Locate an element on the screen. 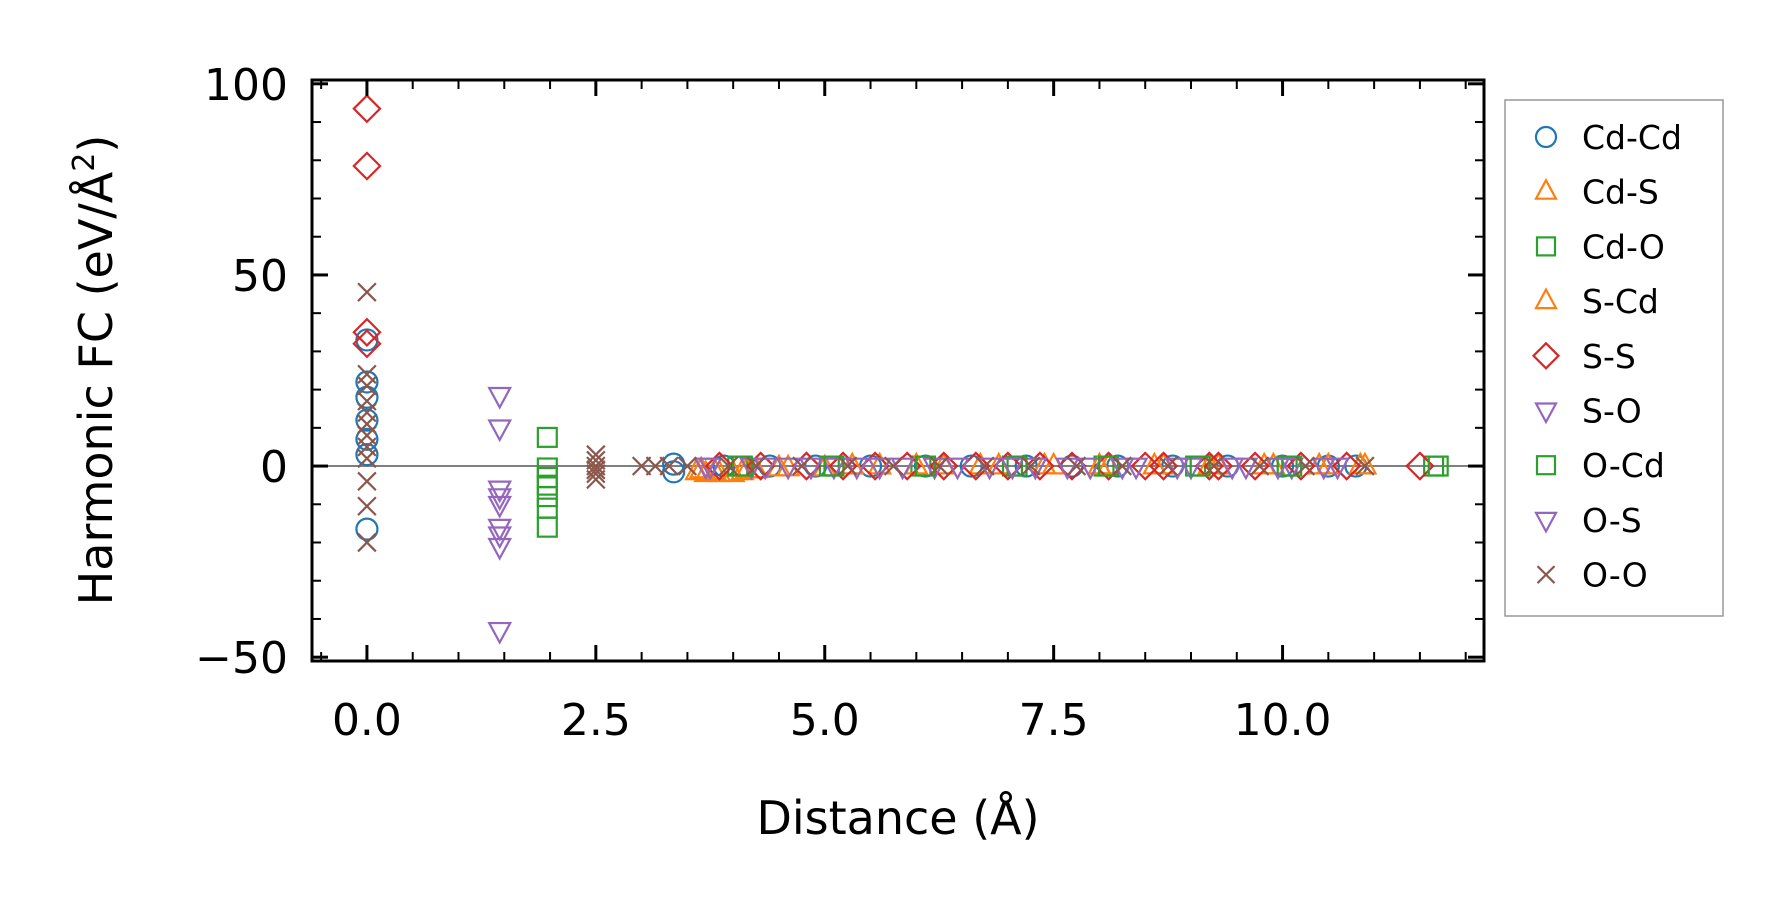 This screenshot has height=902, width=1772. legend-label: O-Cd is located at coordinates (1623, 465).